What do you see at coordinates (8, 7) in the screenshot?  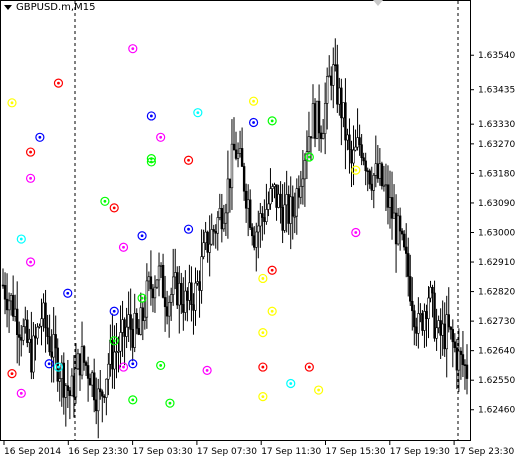 I see `dropdown-triangle-icon` at bounding box center [8, 7].